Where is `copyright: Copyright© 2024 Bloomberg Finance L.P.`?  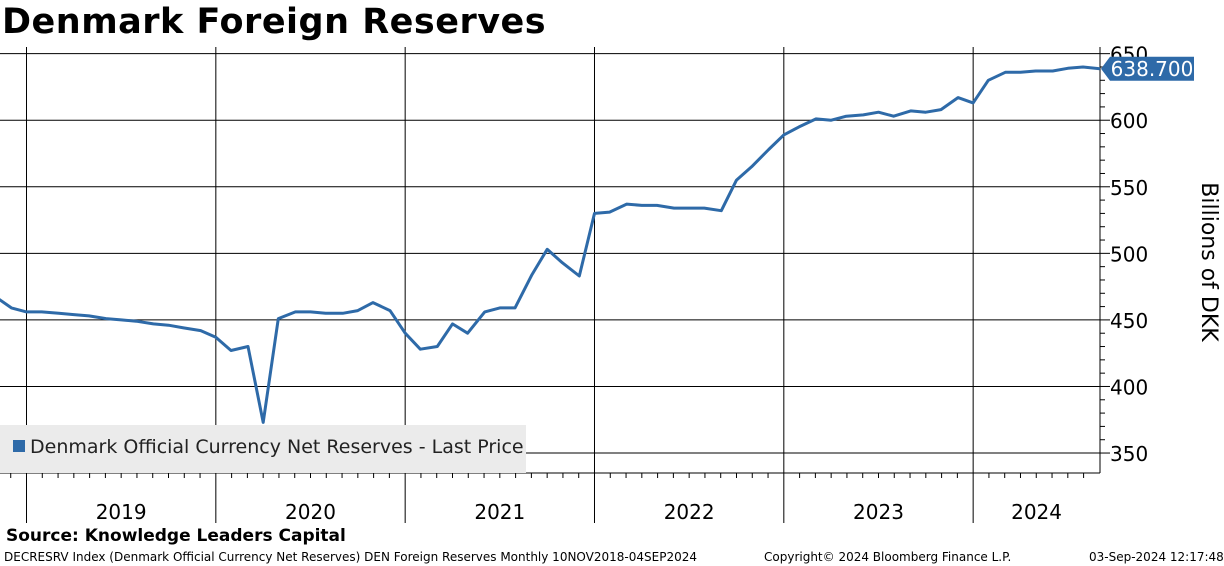 copyright: Copyright© 2024 Bloomberg Finance L.P. is located at coordinates (888, 557).